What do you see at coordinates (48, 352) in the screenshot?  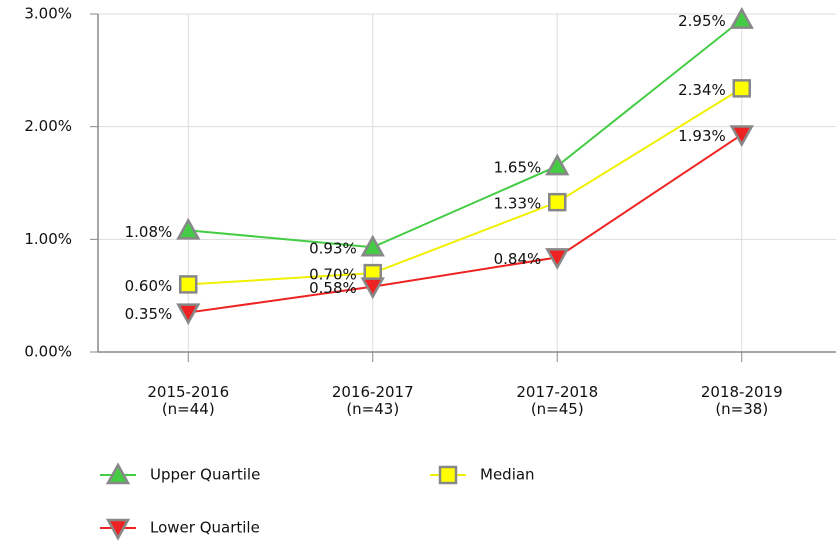 I see `y-tick-label: 0.00%` at bounding box center [48, 352].